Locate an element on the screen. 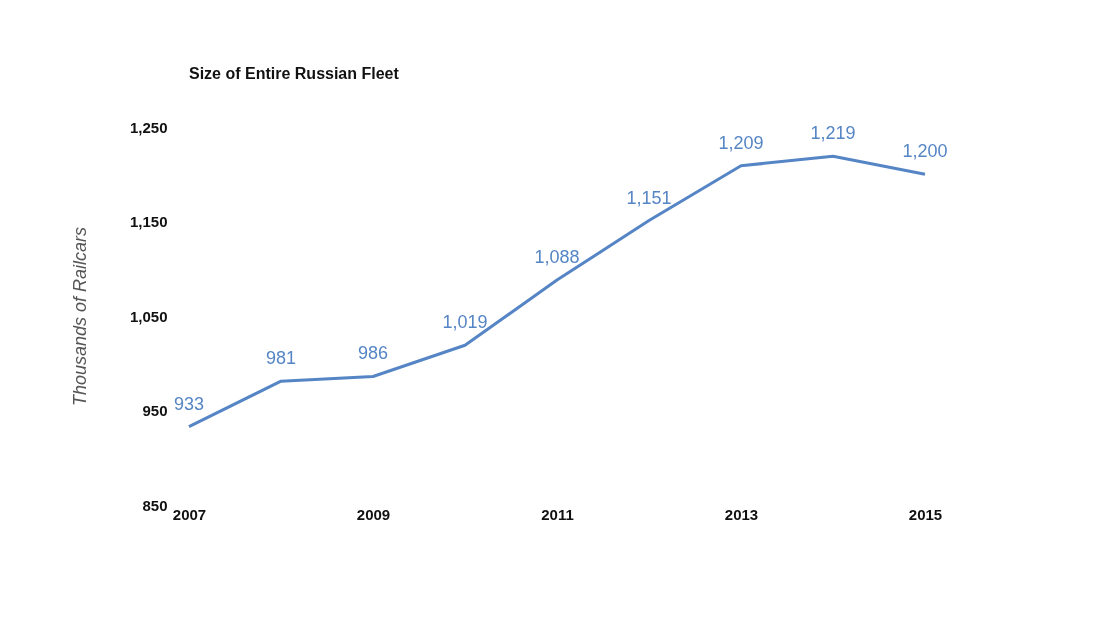  x-tick-label: 2013 is located at coordinates (741, 514).